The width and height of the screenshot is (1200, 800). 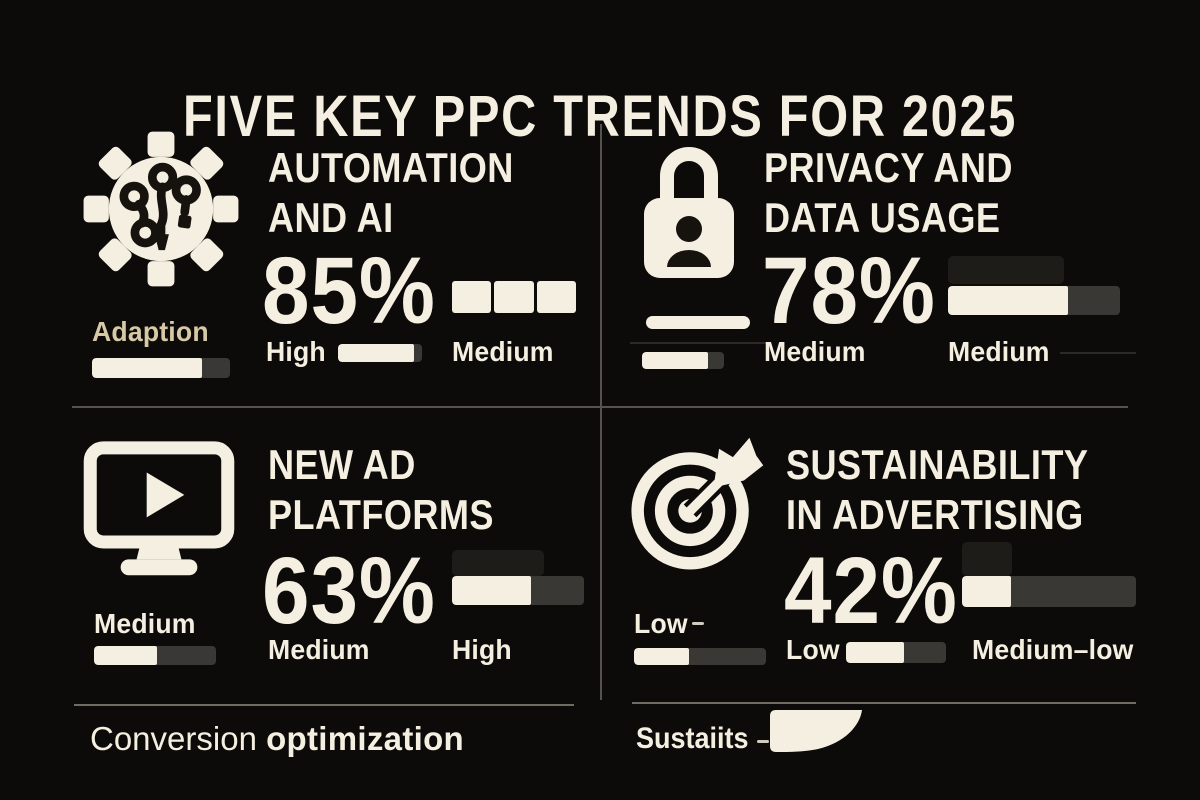 I want to click on target-arrow-icon, so click(x=697, y=504).